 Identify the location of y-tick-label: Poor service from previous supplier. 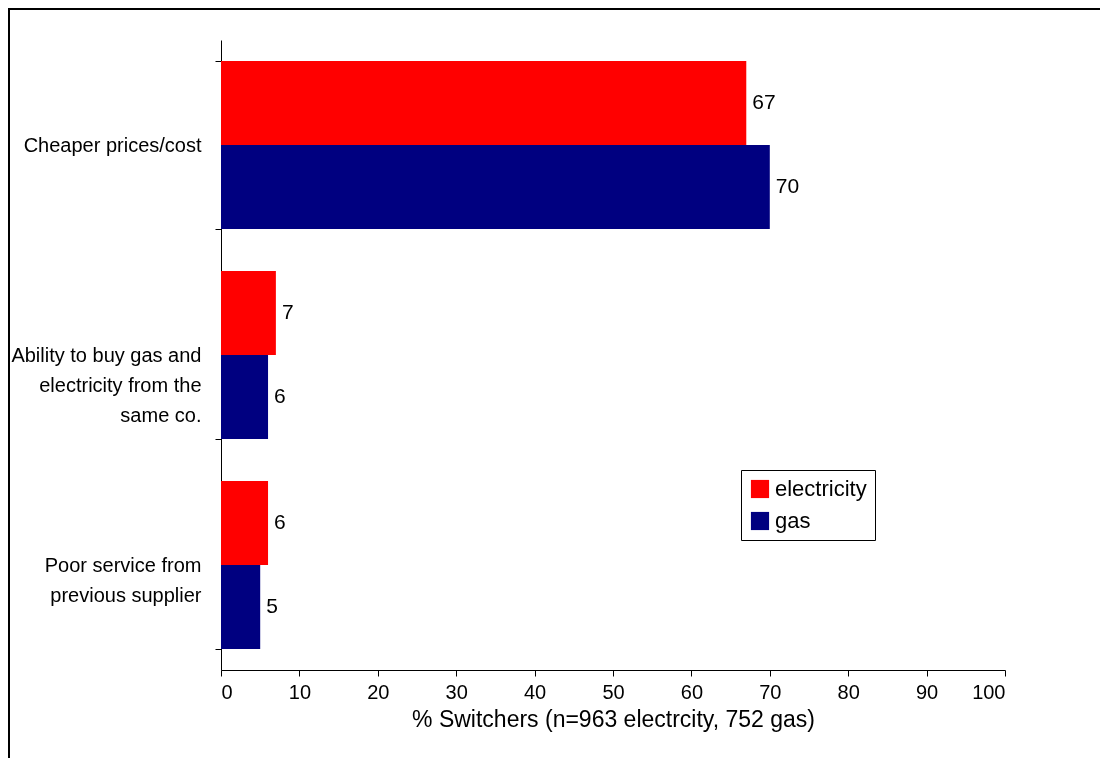
(123, 579).